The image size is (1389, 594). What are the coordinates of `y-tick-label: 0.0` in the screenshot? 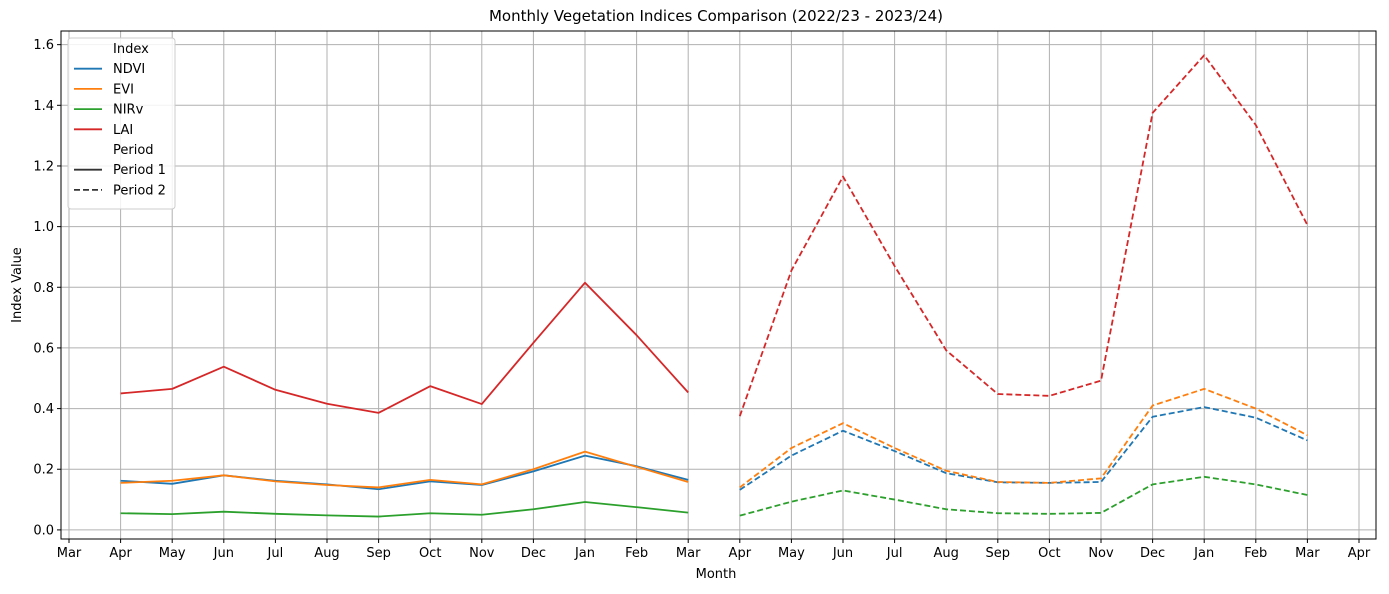 It's located at (43, 530).